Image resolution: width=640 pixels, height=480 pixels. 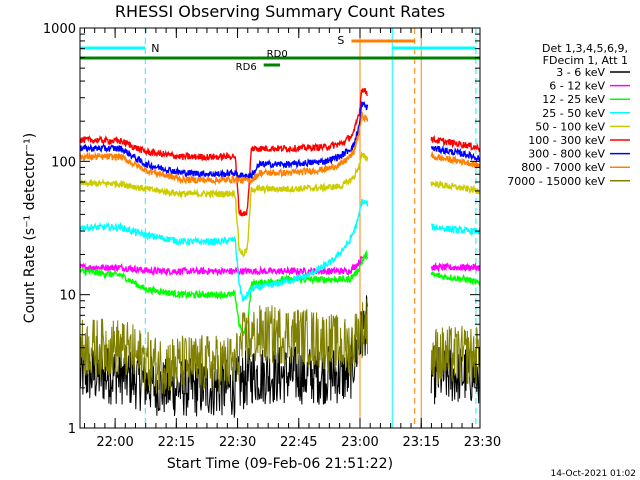 I want to click on y-axis-label: Count Rate (s⁻¹ detector⁻¹), so click(x=30, y=228).